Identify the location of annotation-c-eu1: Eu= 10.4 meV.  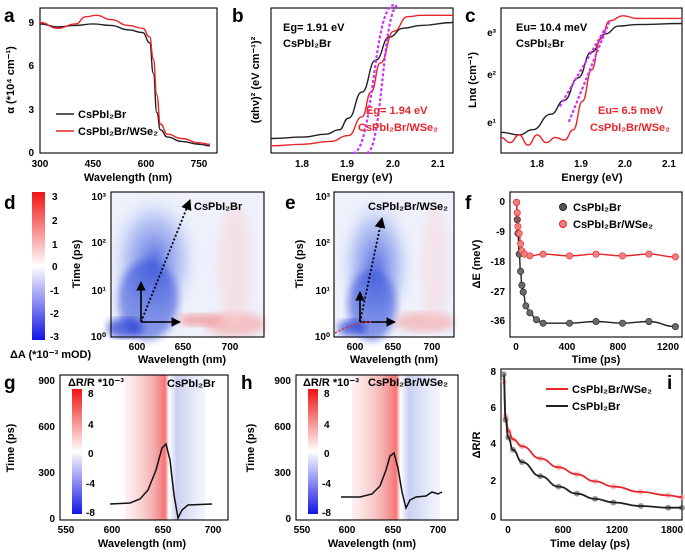
(552, 28).